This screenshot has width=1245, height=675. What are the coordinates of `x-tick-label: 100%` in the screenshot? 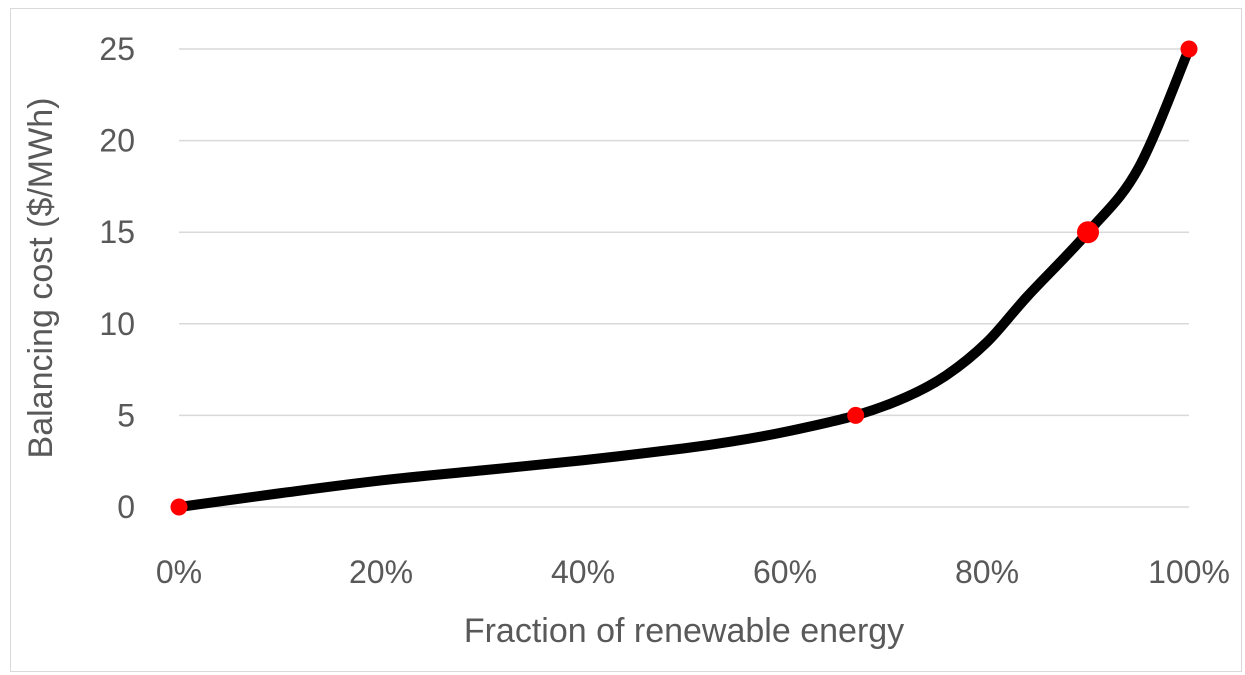 It's located at (1189, 572).